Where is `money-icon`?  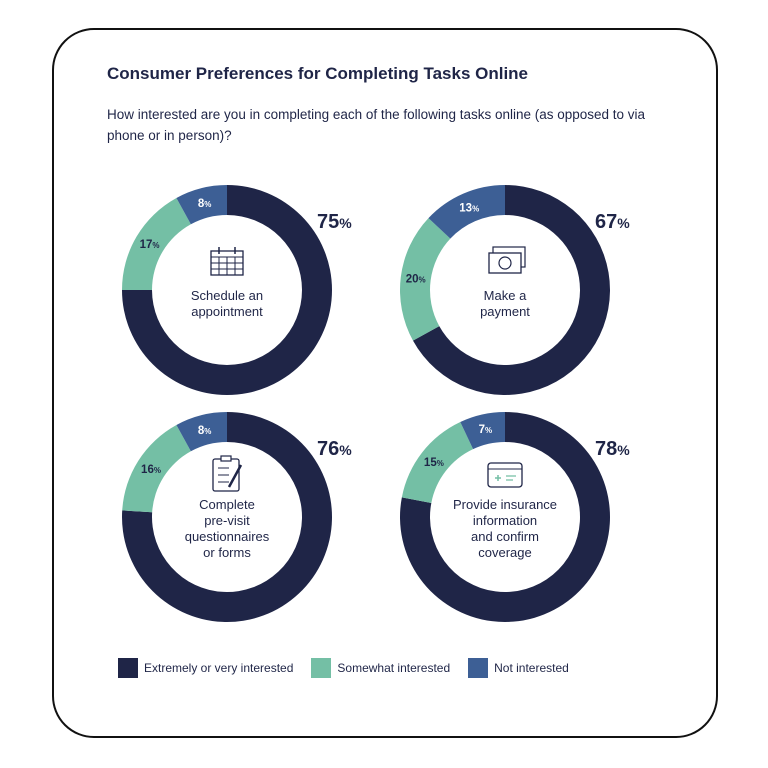
money-icon is located at coordinates (507, 260).